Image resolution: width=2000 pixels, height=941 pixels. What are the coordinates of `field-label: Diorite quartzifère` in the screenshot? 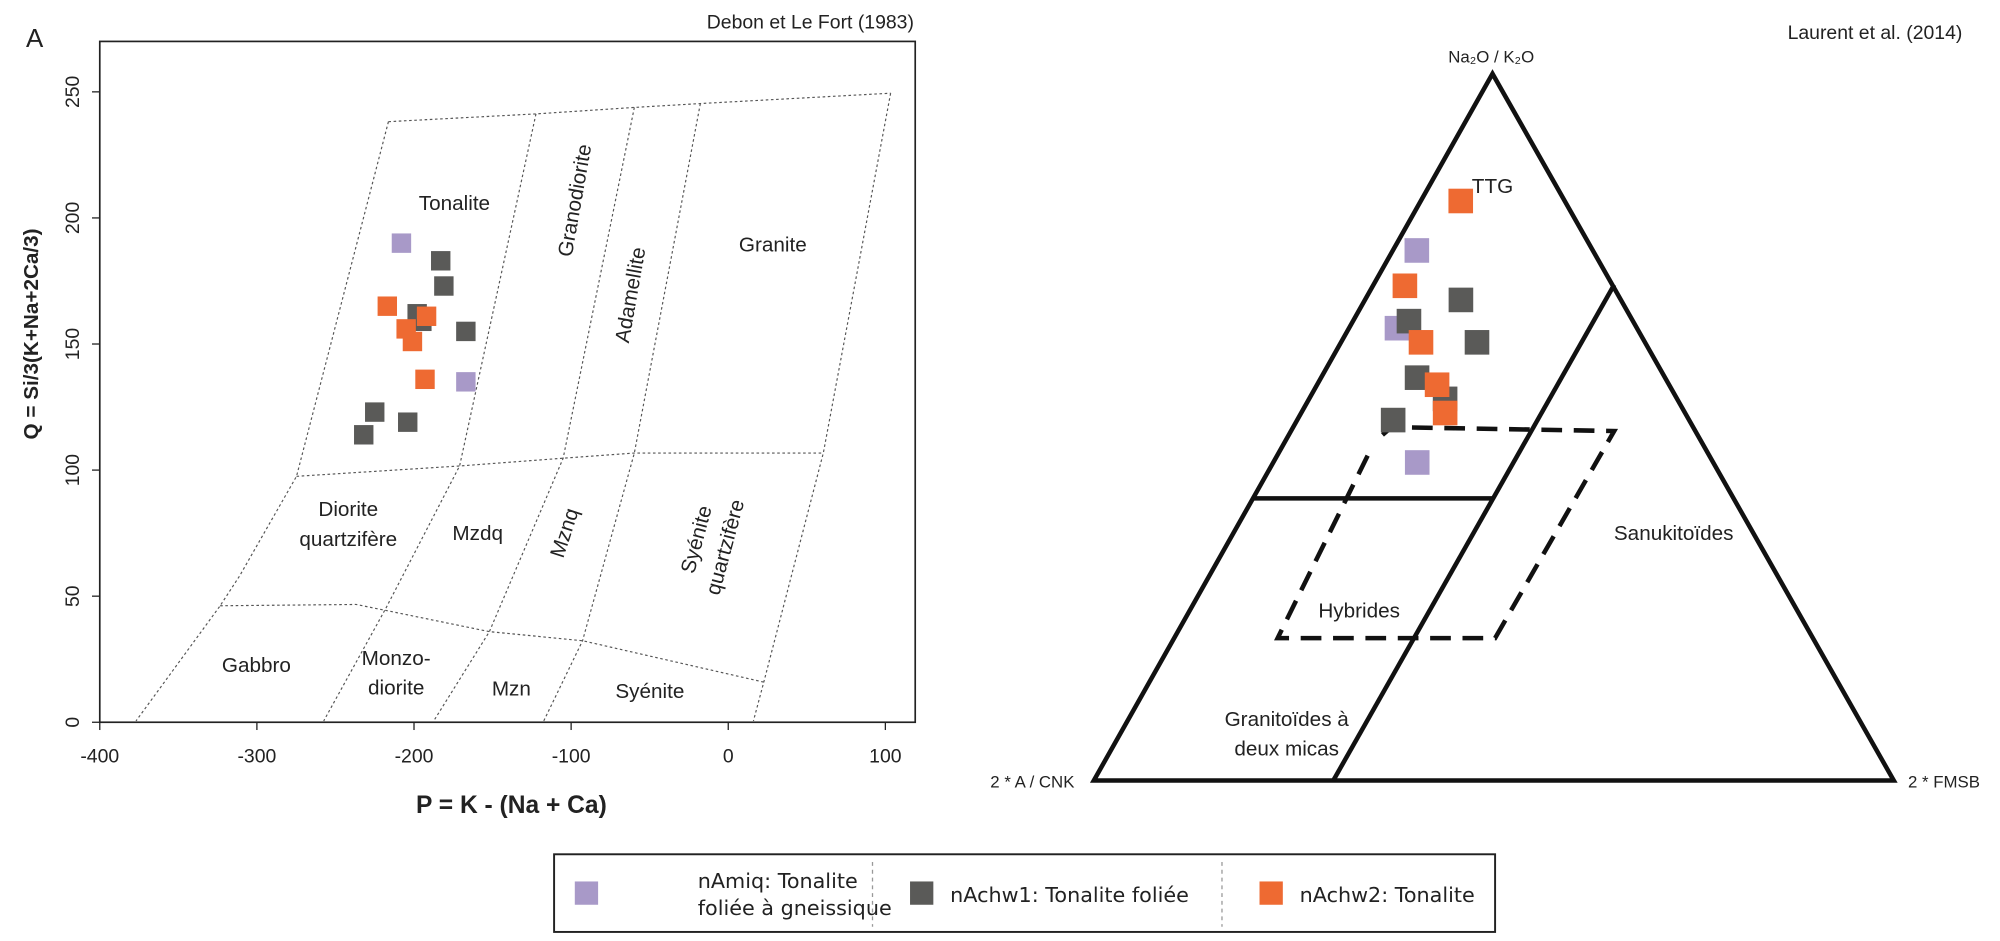 It's located at (348, 524).